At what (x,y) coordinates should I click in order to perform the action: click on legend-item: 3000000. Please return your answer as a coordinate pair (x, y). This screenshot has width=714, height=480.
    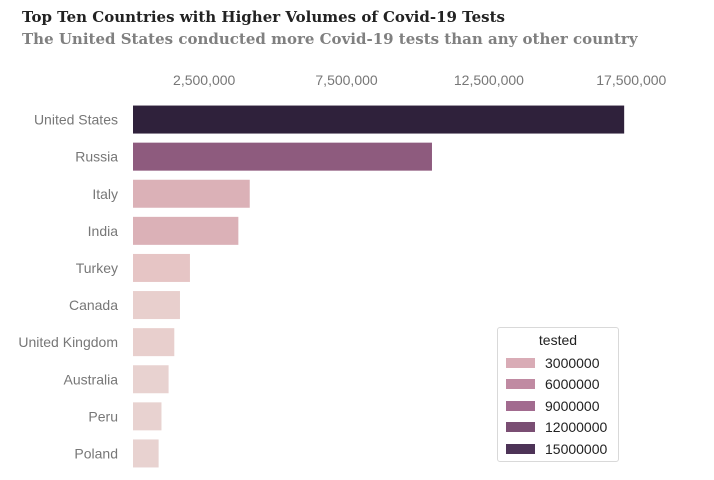
    Looking at the image, I should click on (558, 363).